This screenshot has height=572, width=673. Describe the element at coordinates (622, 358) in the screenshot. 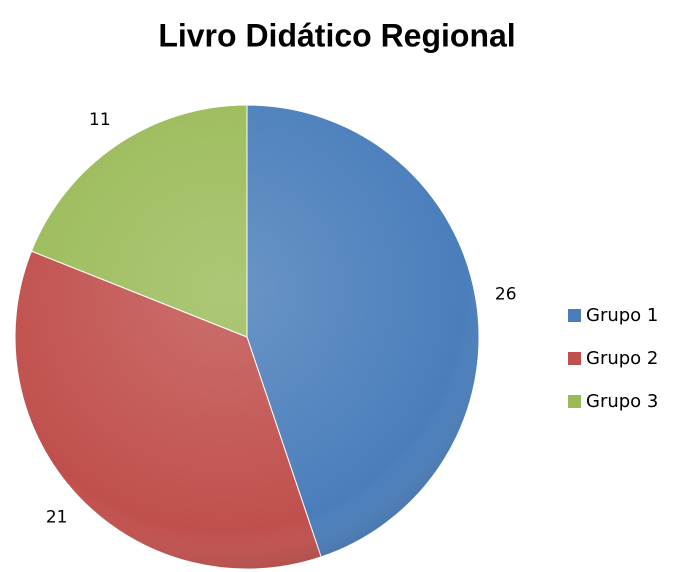

I see `legend-label: Grupo 2` at that location.